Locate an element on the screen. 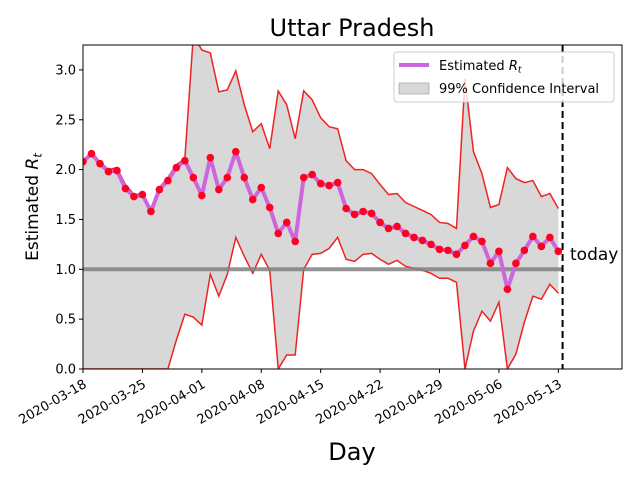 Image resolution: width=640 pixels, height=480 pixels. y-tick-label: 1.5 is located at coordinates (65, 220).